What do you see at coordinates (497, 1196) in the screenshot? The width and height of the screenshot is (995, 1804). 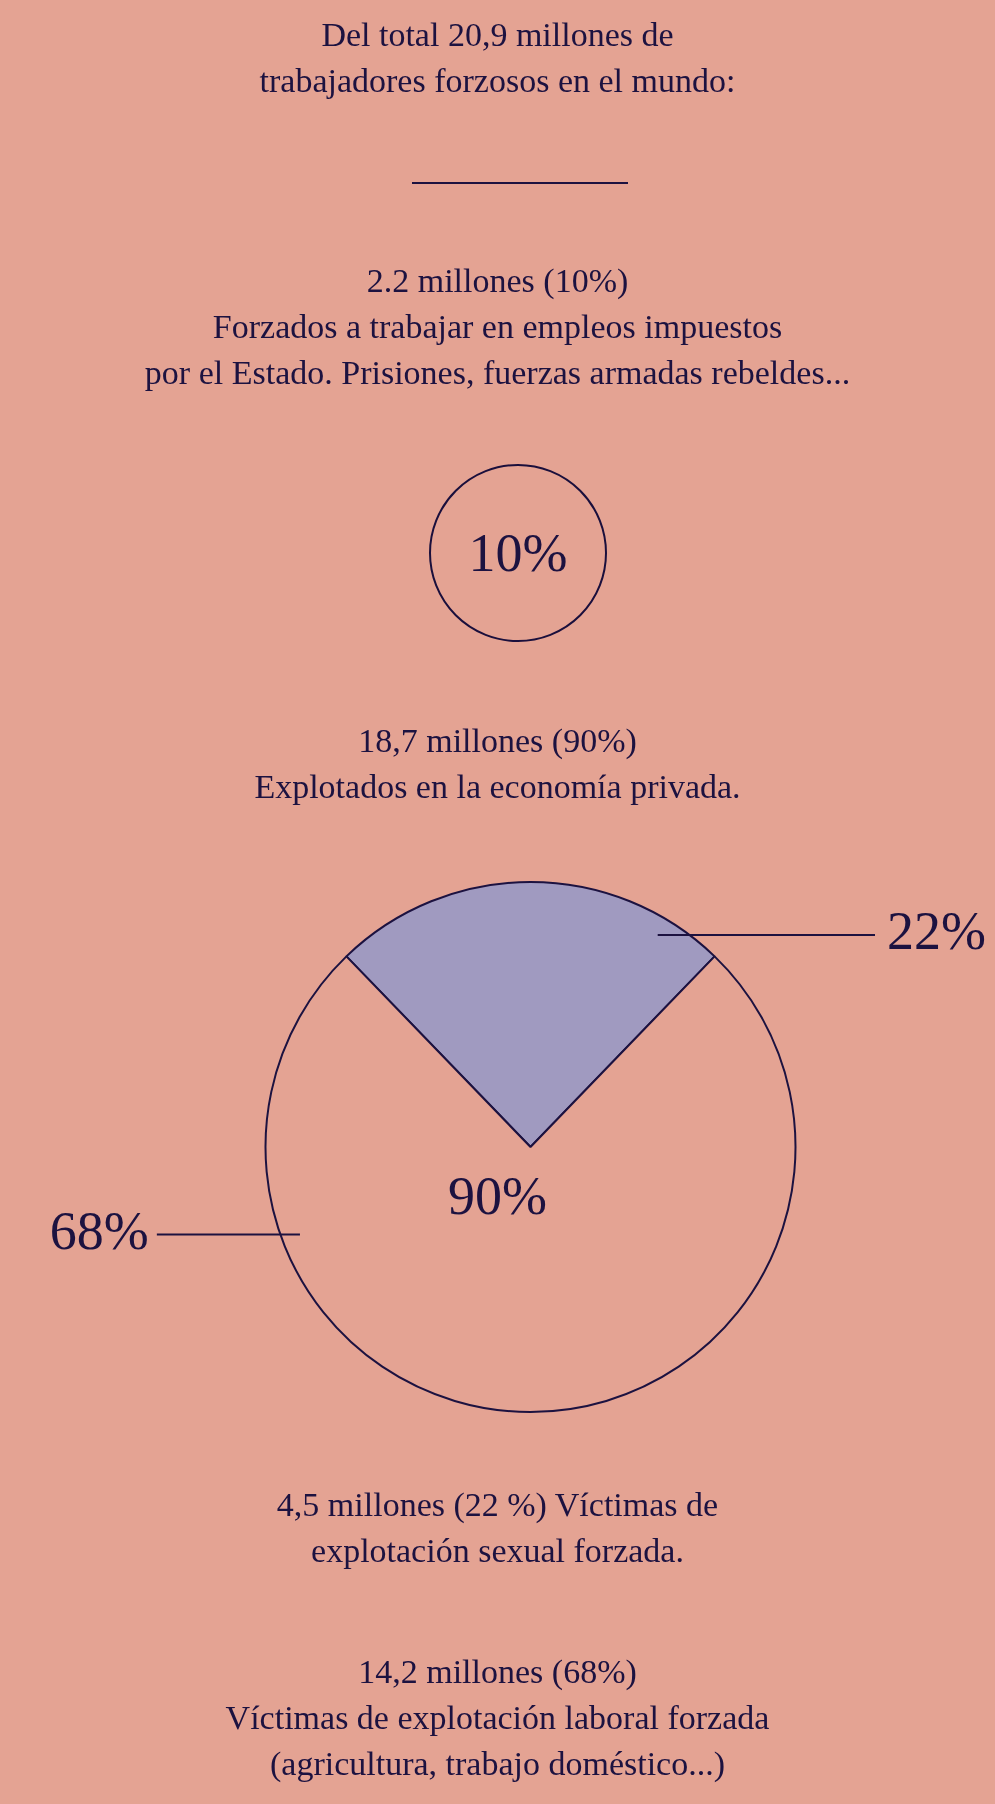 I see `text: 90%` at bounding box center [497, 1196].